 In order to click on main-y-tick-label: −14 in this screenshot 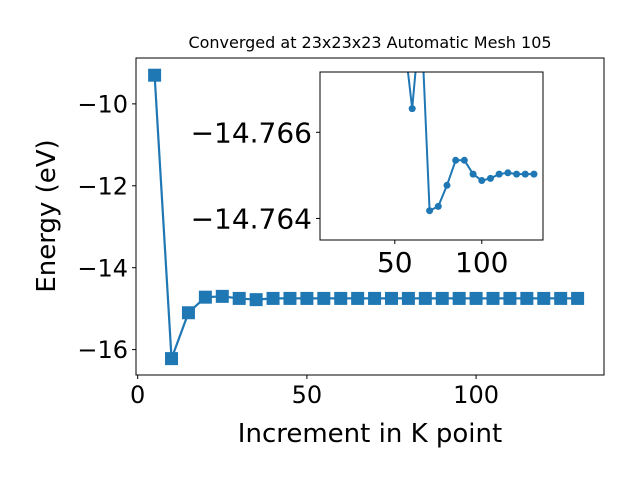, I will do `click(102, 268)`.